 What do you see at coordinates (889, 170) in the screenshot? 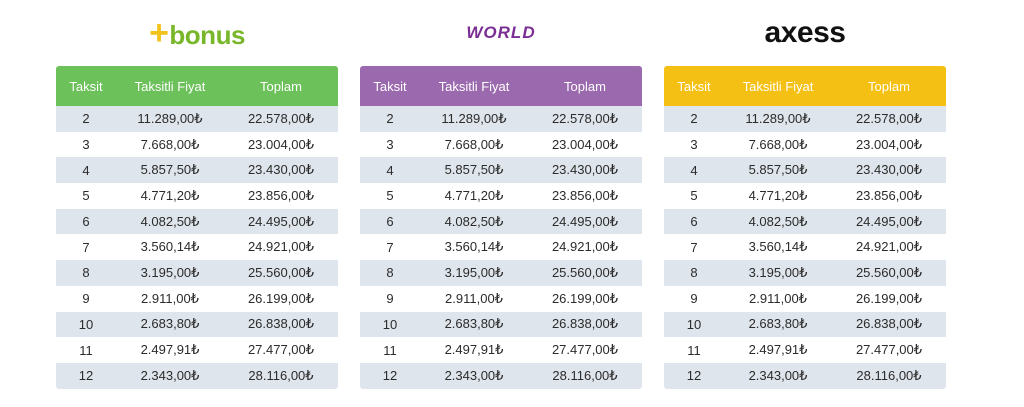
I see `total-price-cell: 23.430,00₺` at bounding box center [889, 170].